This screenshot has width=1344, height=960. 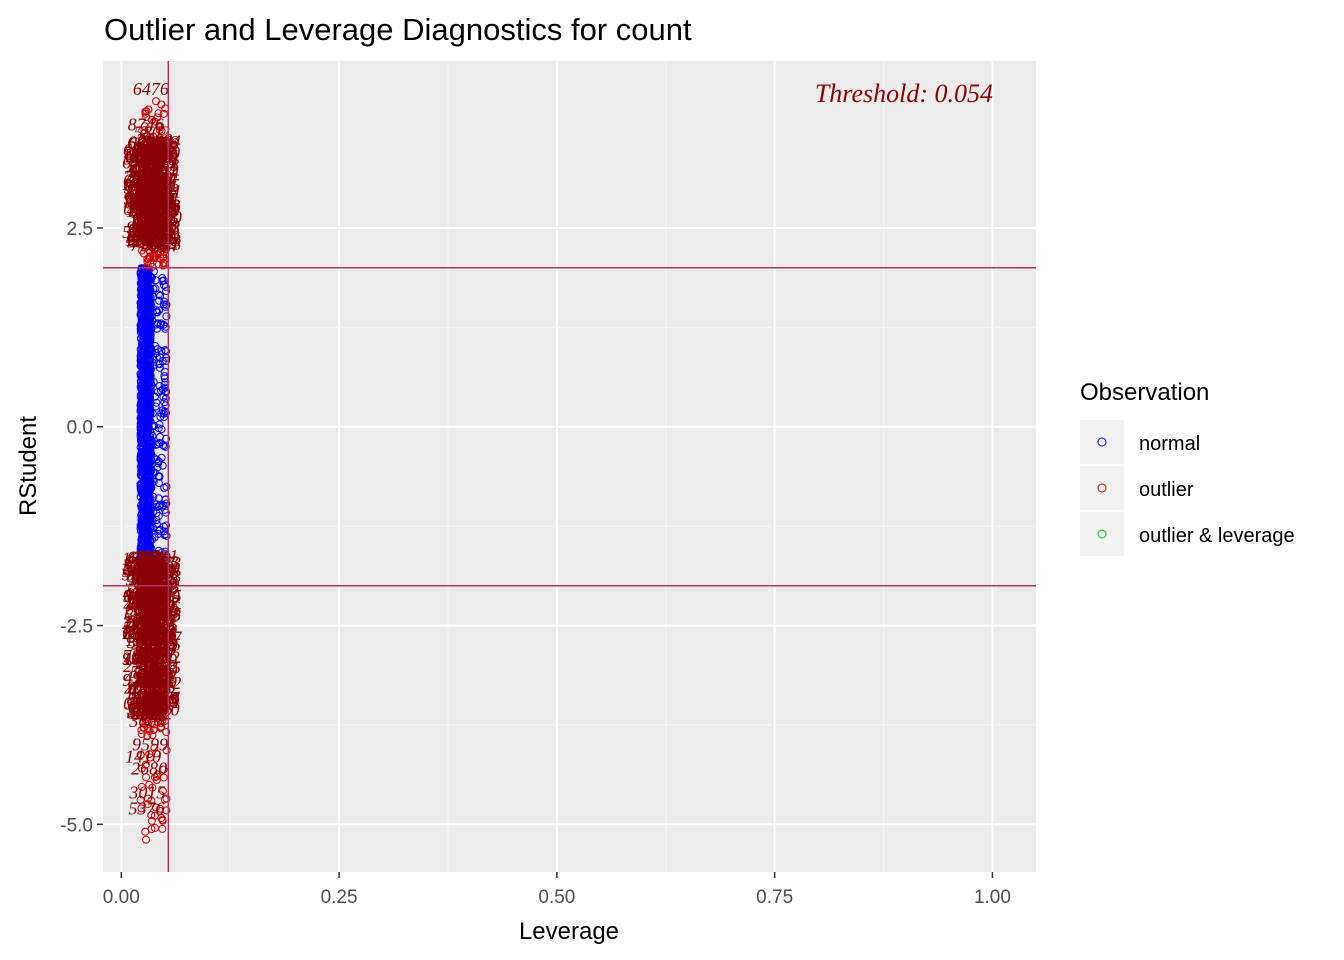 I want to click on point-label: 0350, so click(x=153, y=589).